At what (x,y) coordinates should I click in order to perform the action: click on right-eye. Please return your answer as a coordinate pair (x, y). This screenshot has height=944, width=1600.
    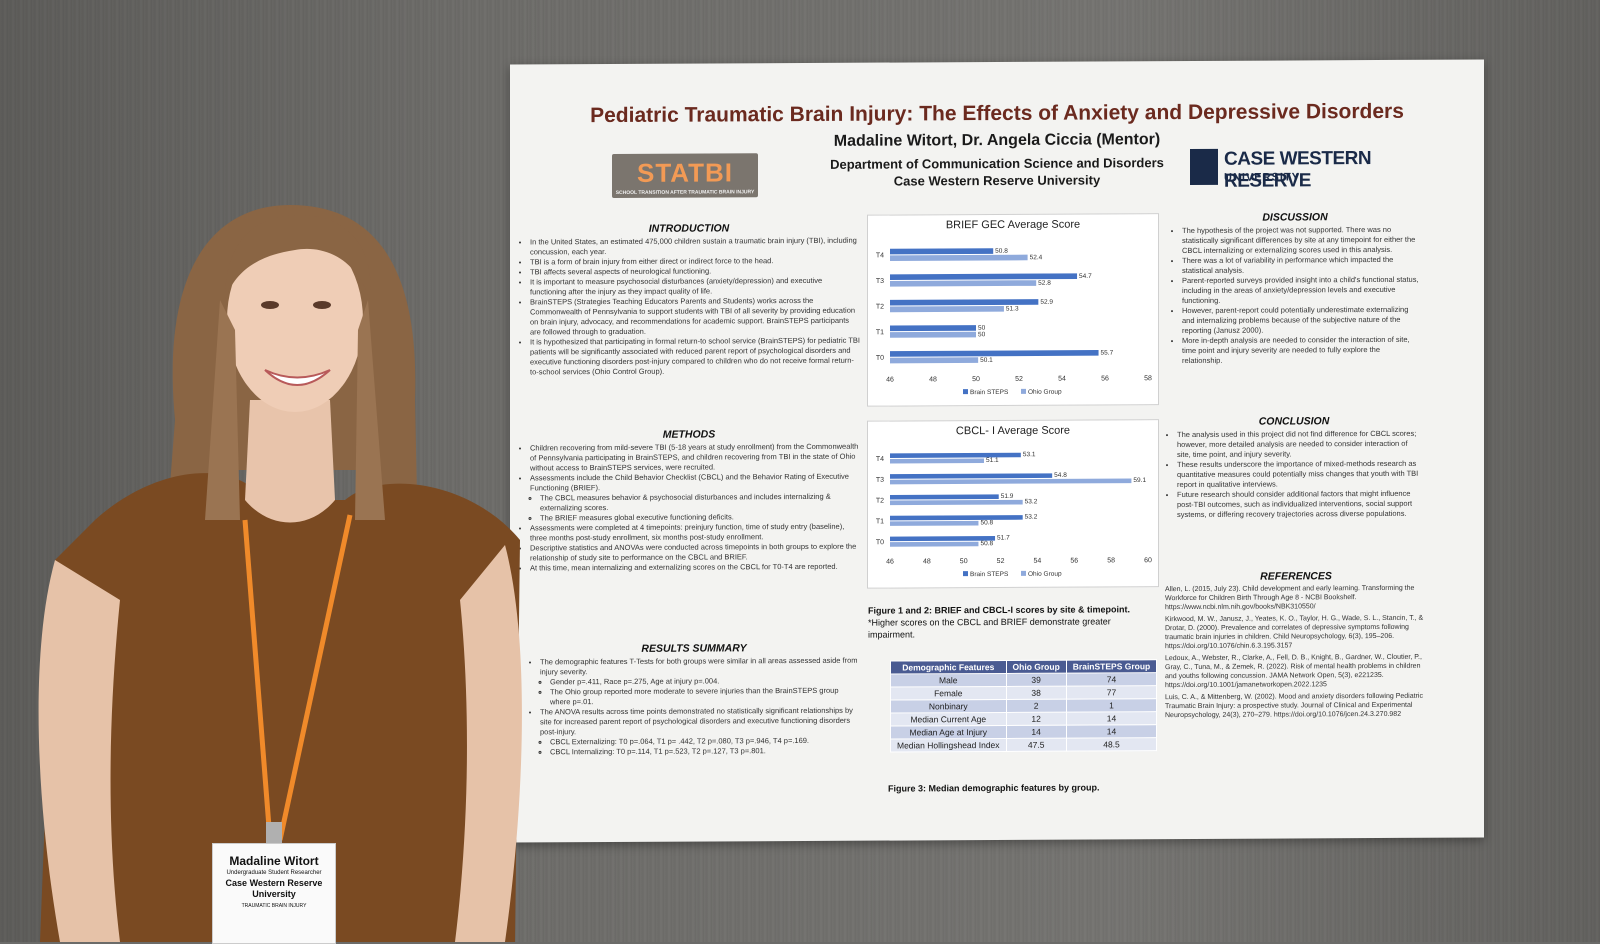
    Looking at the image, I should click on (322, 305).